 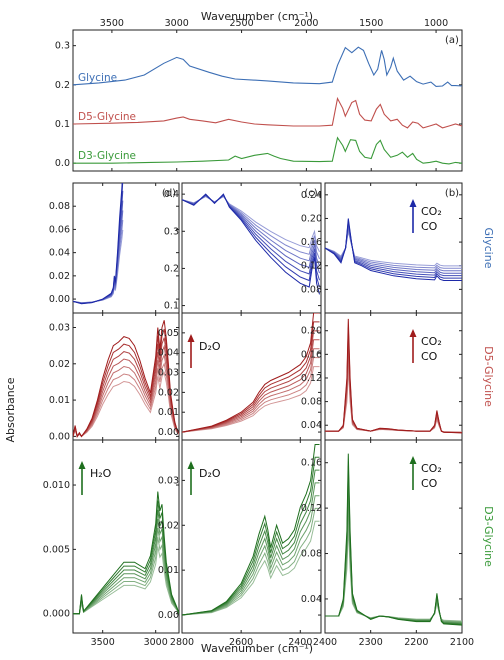 I want to click on row-label: D5-Glycine, so click(x=488, y=376).